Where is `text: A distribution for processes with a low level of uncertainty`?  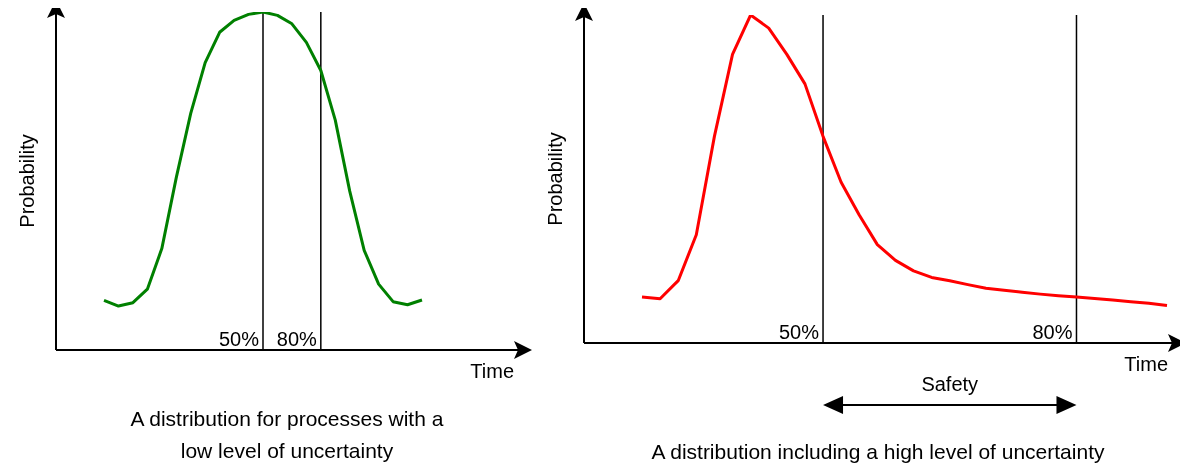 text: A distribution for processes with a low level of uncertainty is located at coordinates (287, 435).